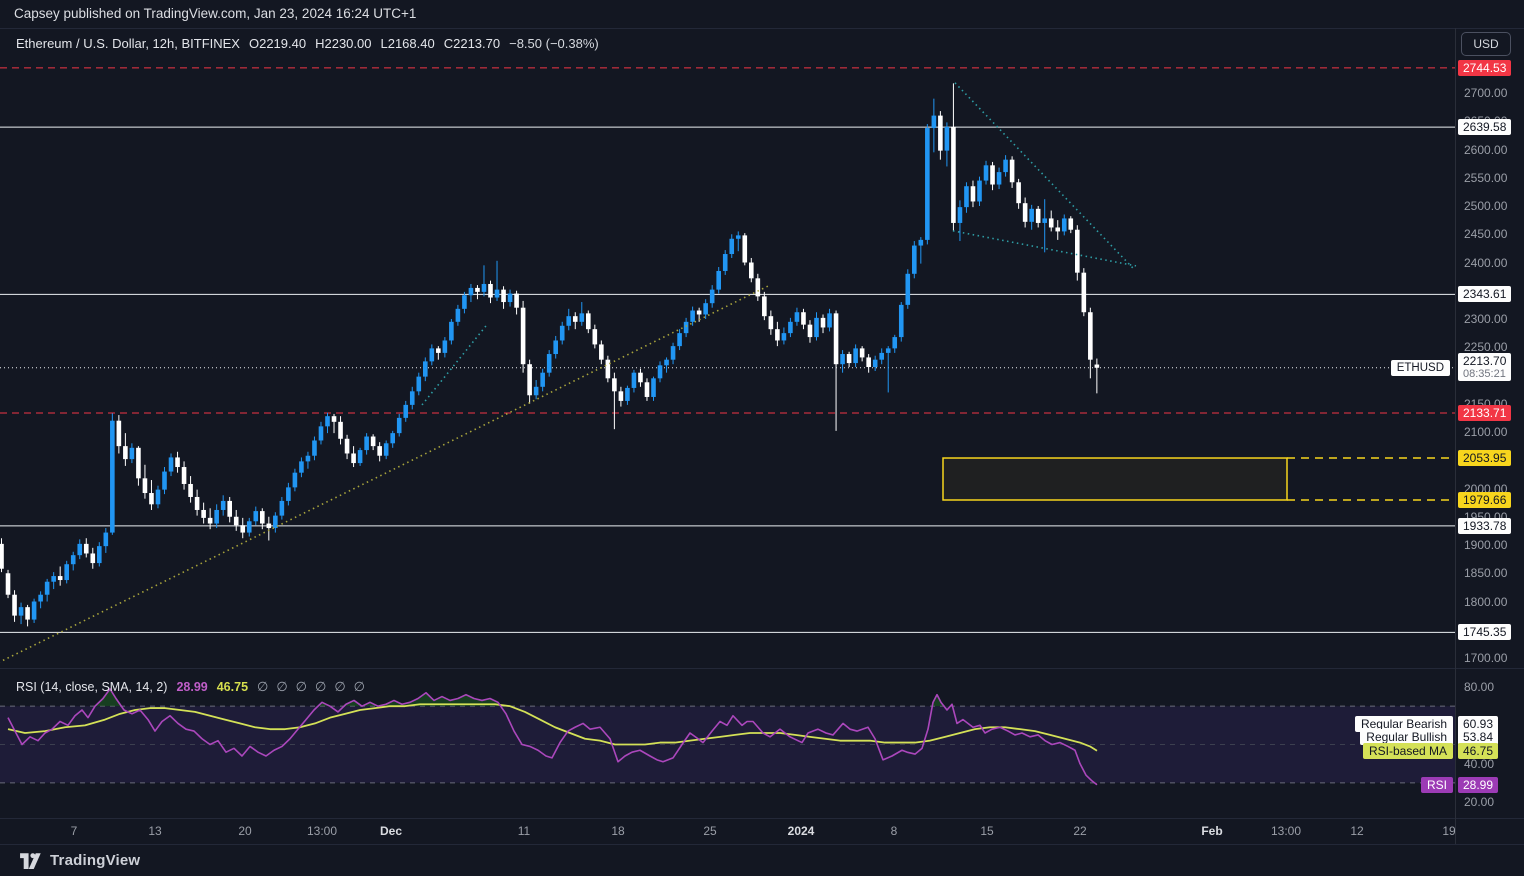  What do you see at coordinates (762, 668) in the screenshot?
I see `pane-separator` at bounding box center [762, 668].